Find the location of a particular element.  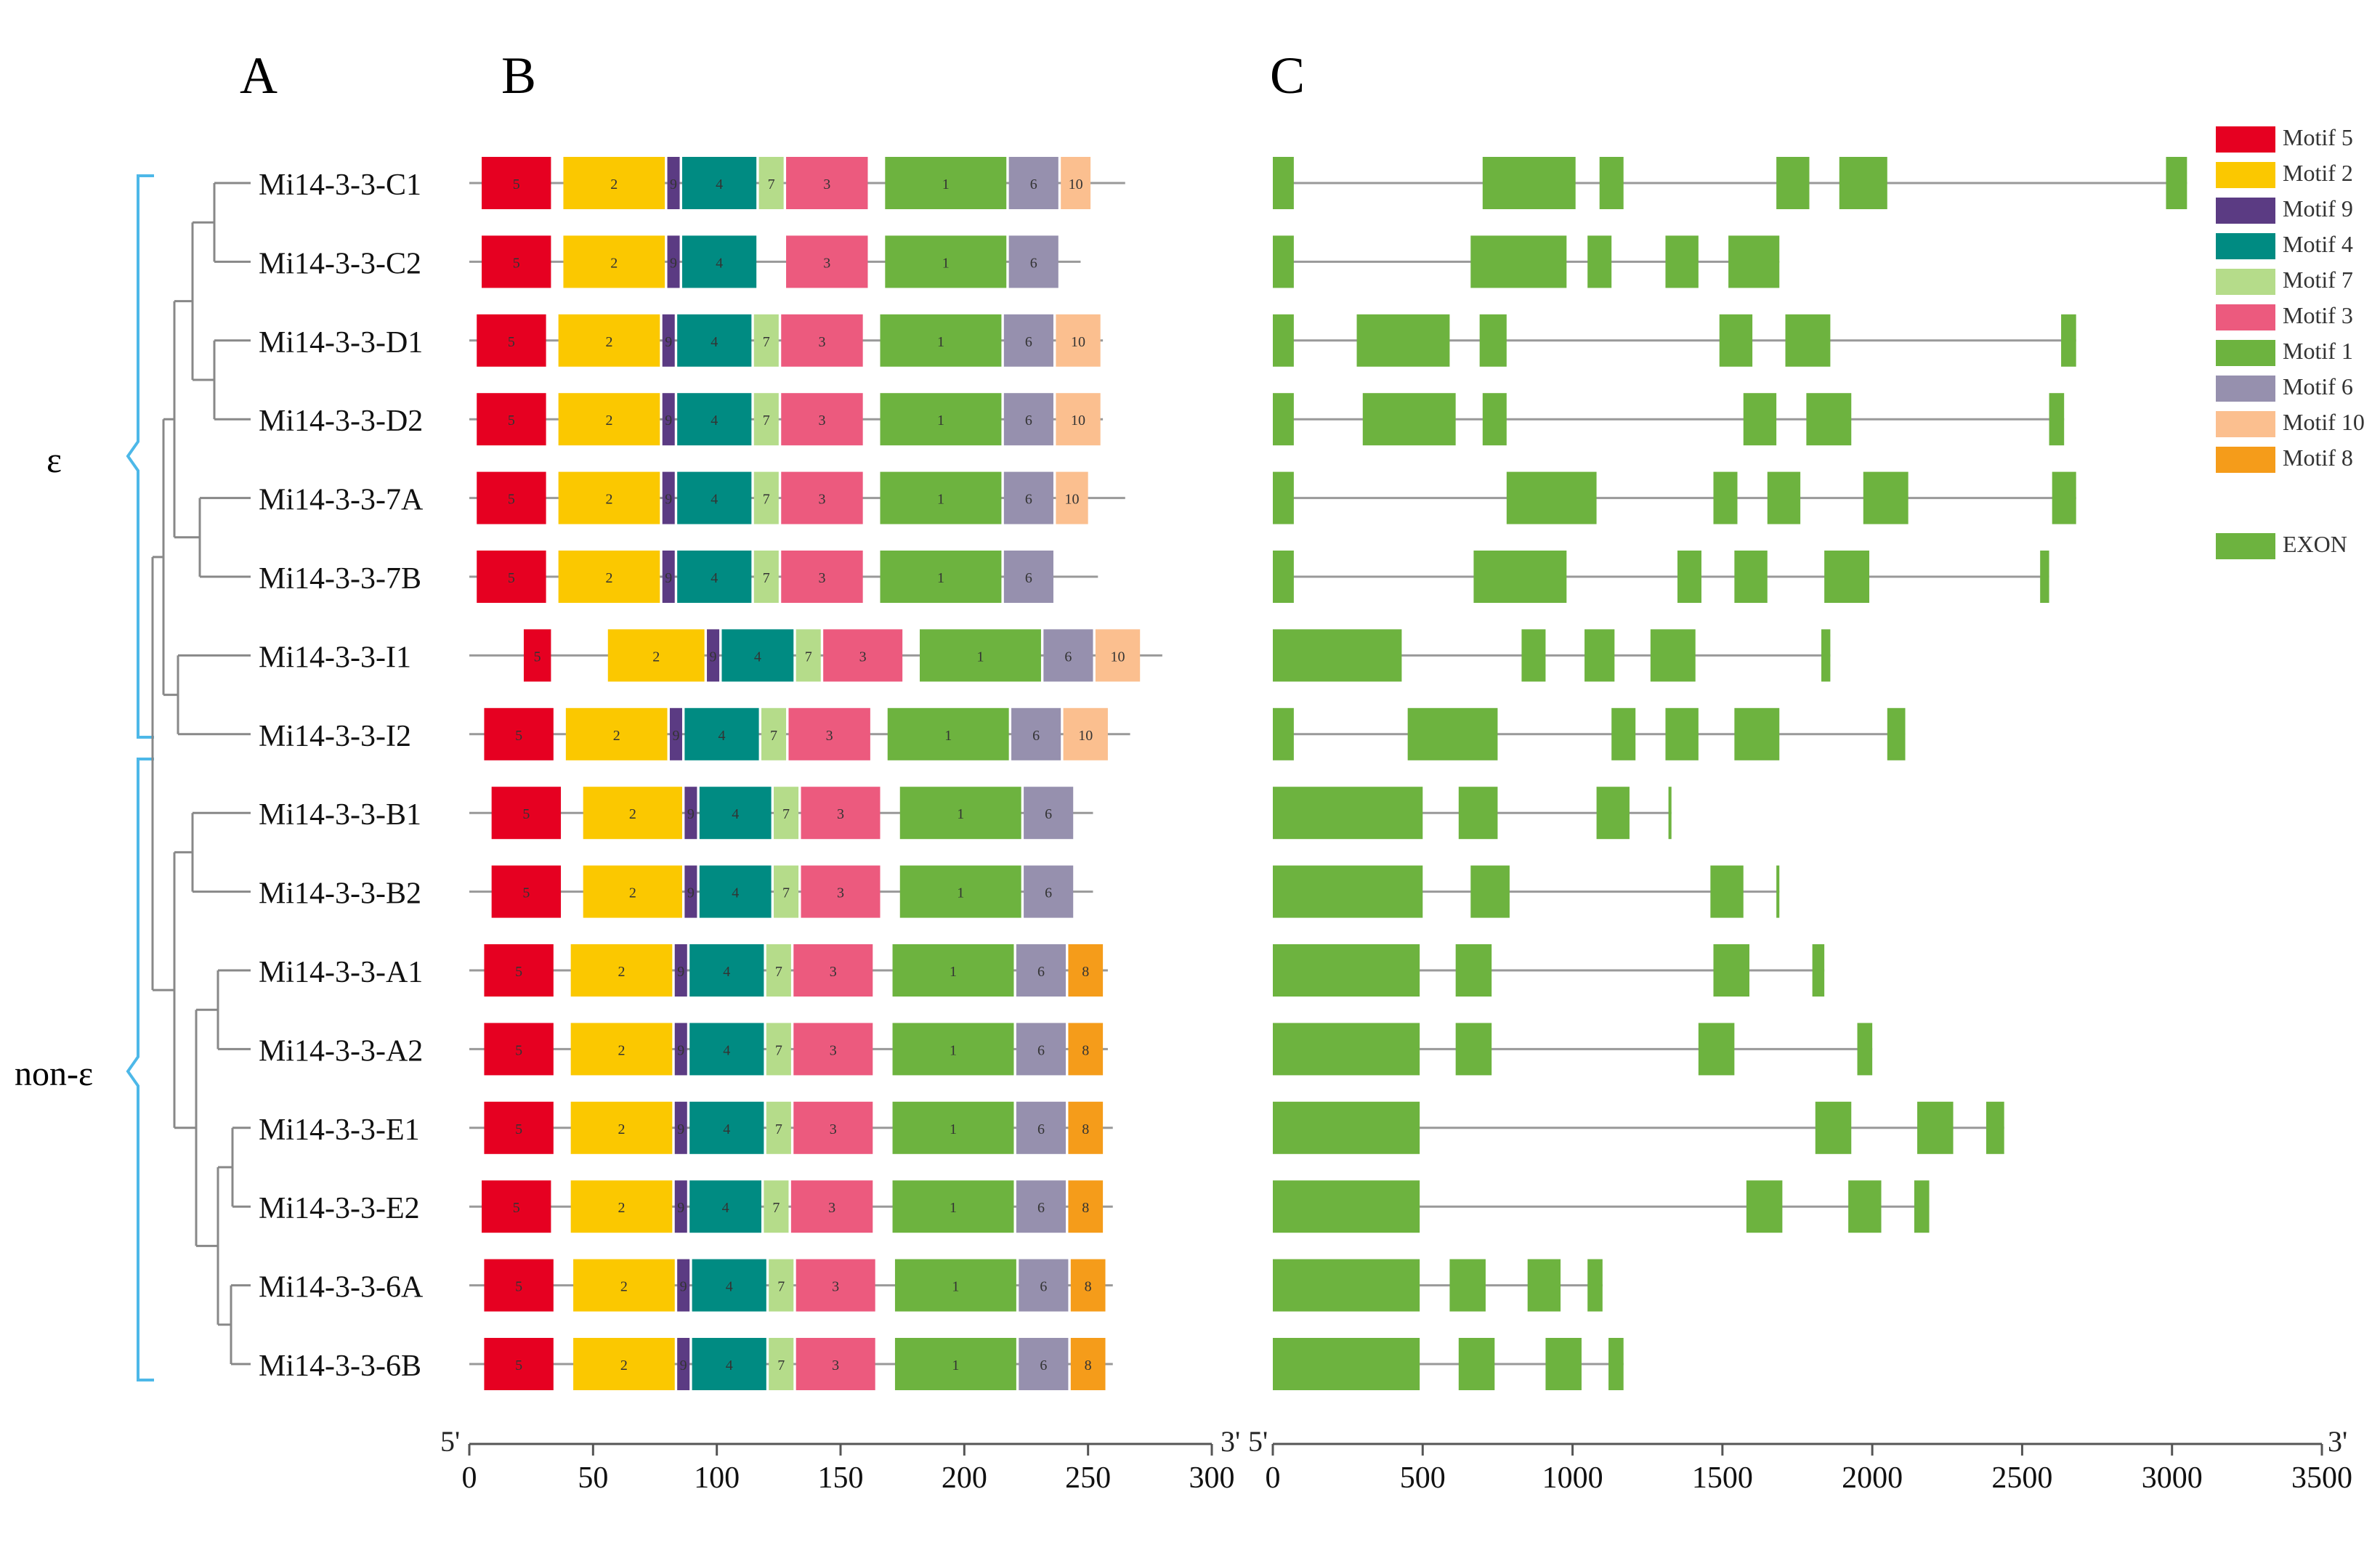

motif-1-box is located at coordinates (941, 419).